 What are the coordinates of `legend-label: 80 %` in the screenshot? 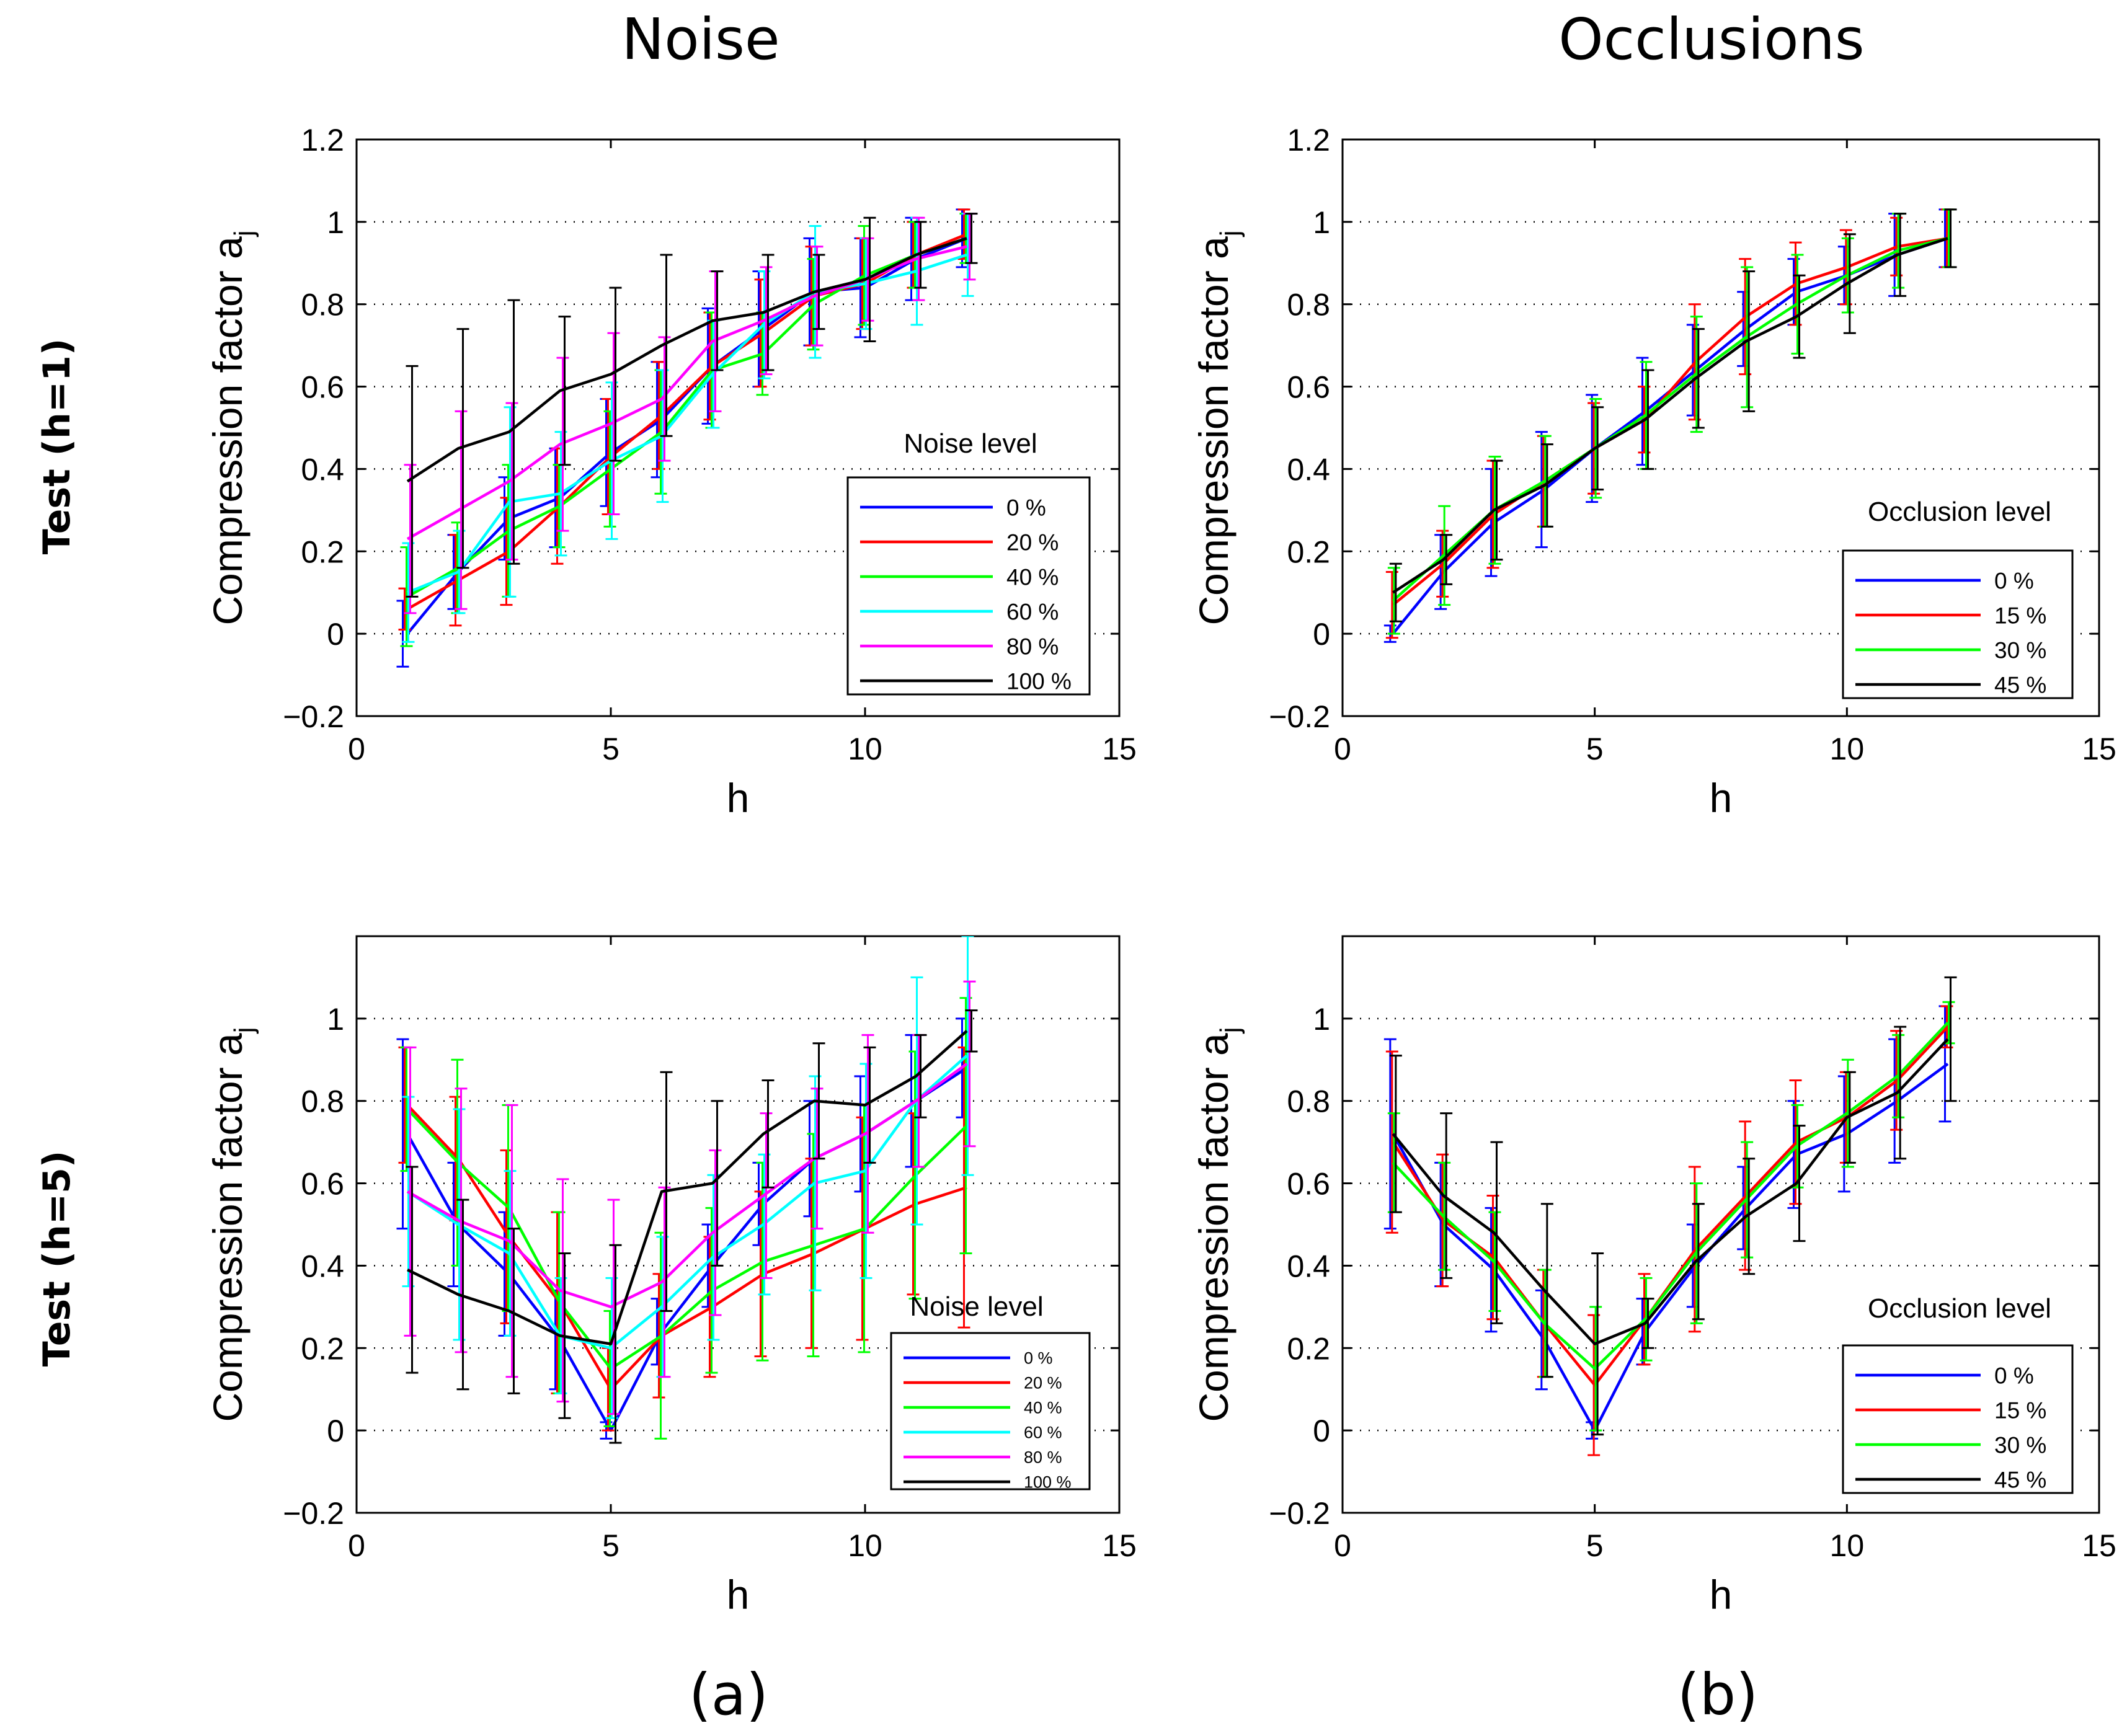 It's located at (1043, 1457).